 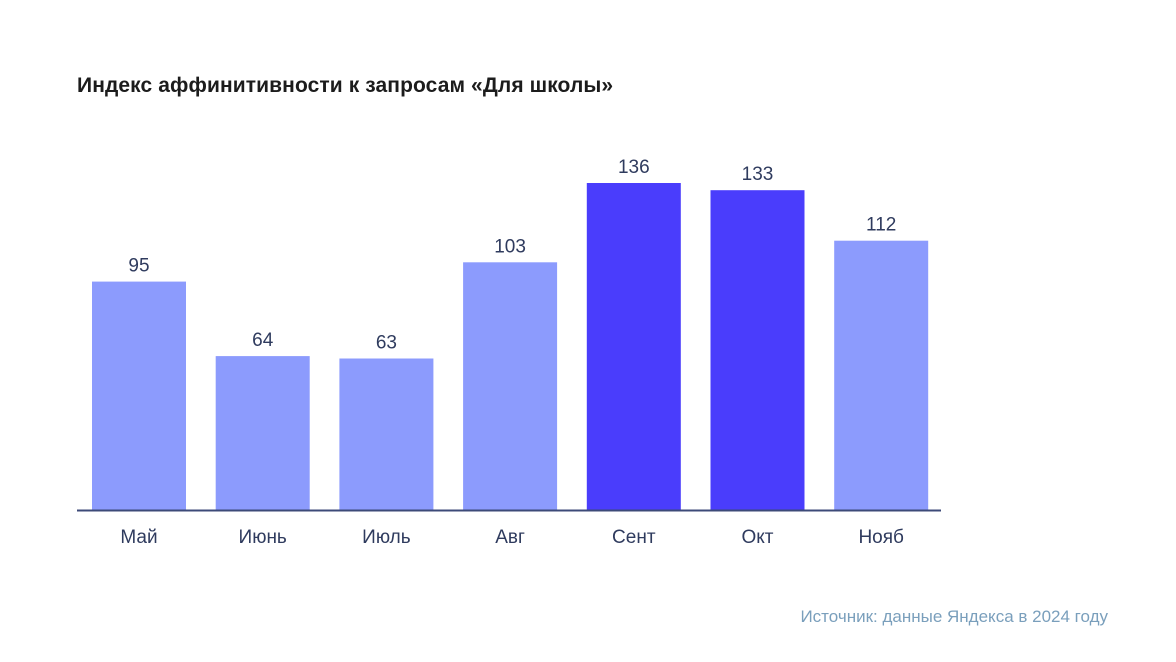 What do you see at coordinates (954, 616) in the screenshot?
I see `source-note: Источник: данные Яндекса в 2024 году` at bounding box center [954, 616].